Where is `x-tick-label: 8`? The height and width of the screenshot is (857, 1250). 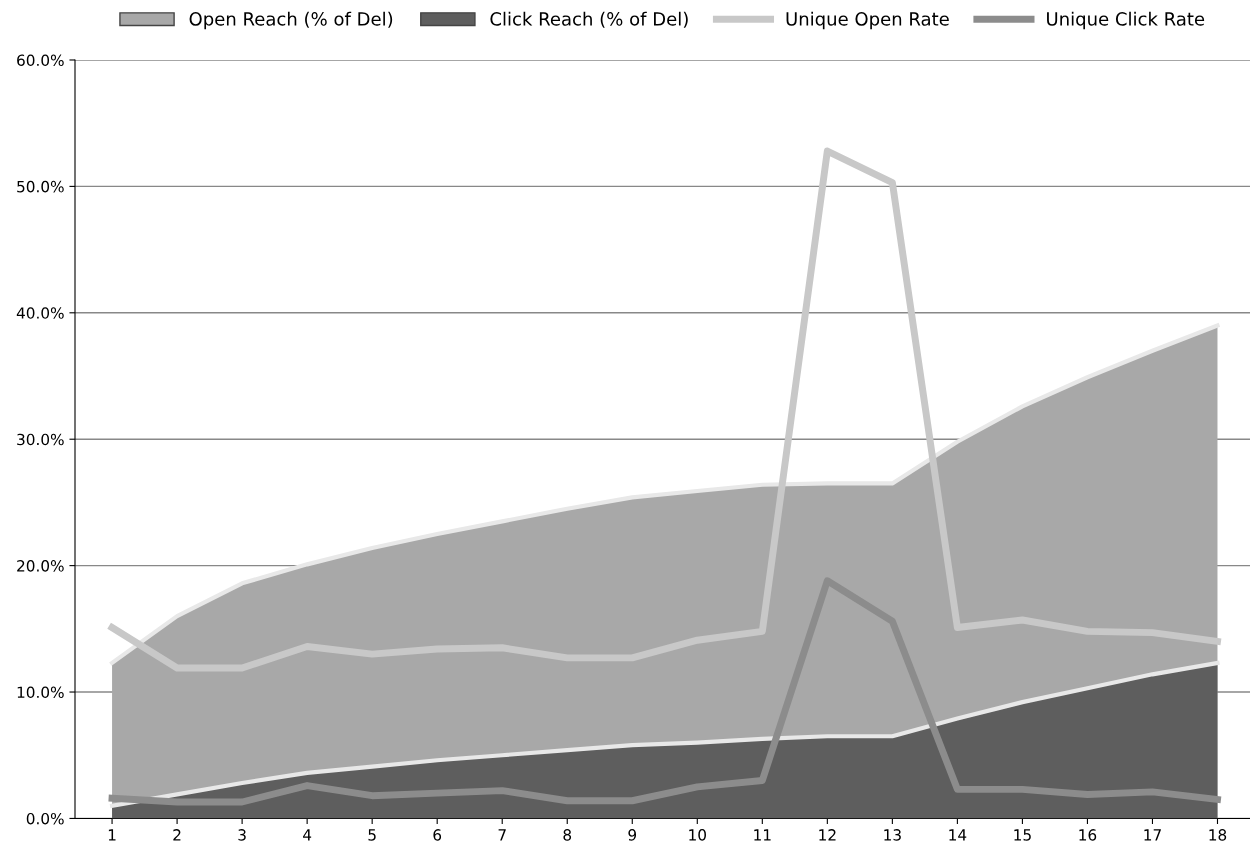 x-tick-label: 8 is located at coordinates (567, 835).